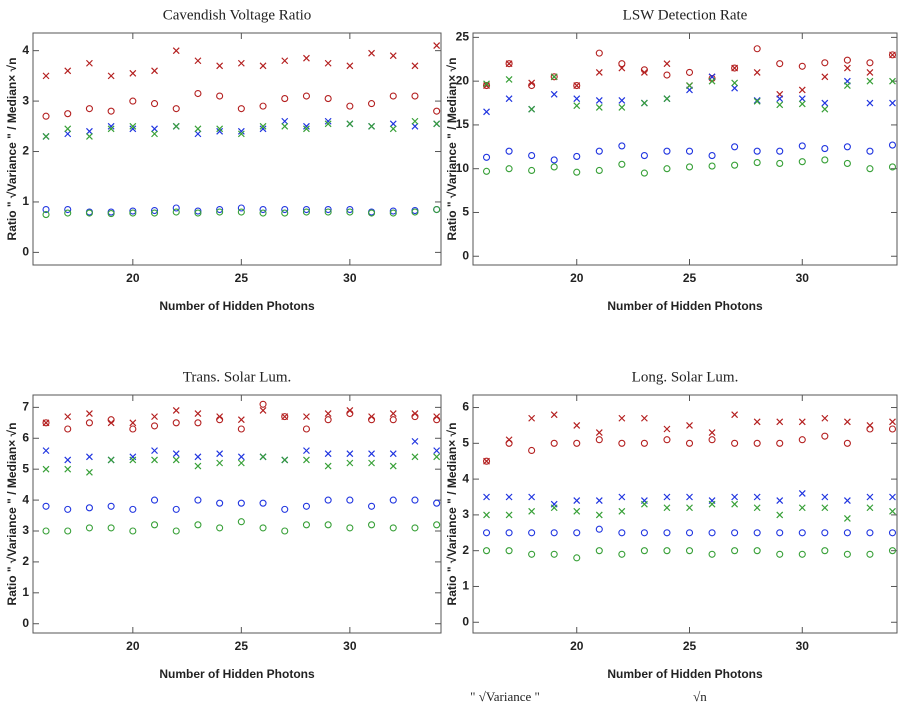 The height and width of the screenshot is (711, 902). I want to click on y-tick-label: 10, so click(463, 168).